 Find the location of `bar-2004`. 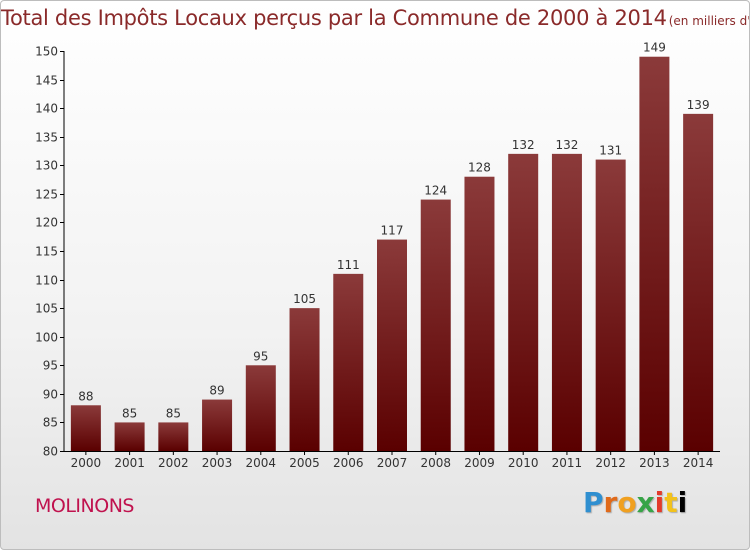

bar-2004 is located at coordinates (260, 408).